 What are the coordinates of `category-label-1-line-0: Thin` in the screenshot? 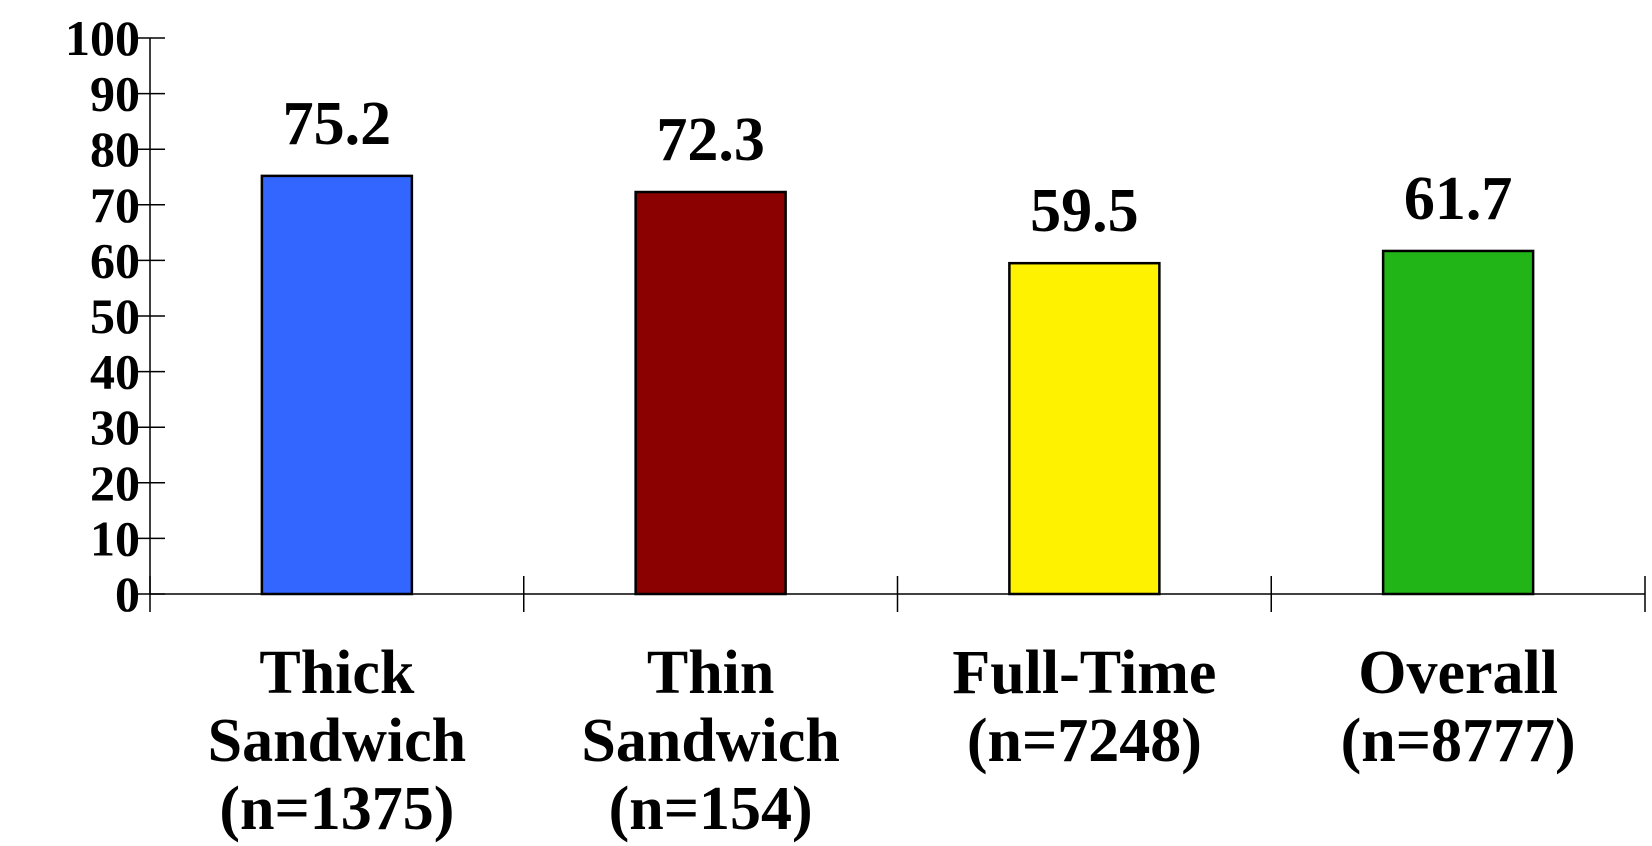 It's located at (711, 673).